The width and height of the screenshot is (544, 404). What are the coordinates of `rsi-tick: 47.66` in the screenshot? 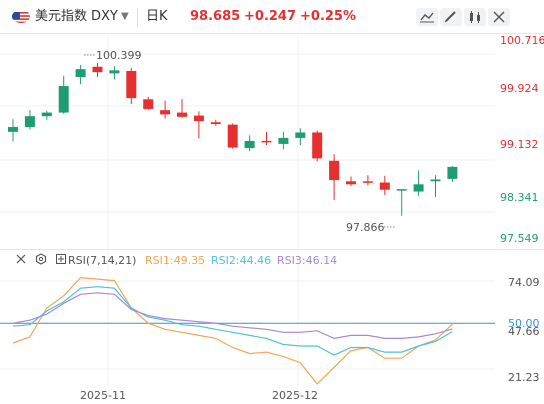 It's located at (524, 331).